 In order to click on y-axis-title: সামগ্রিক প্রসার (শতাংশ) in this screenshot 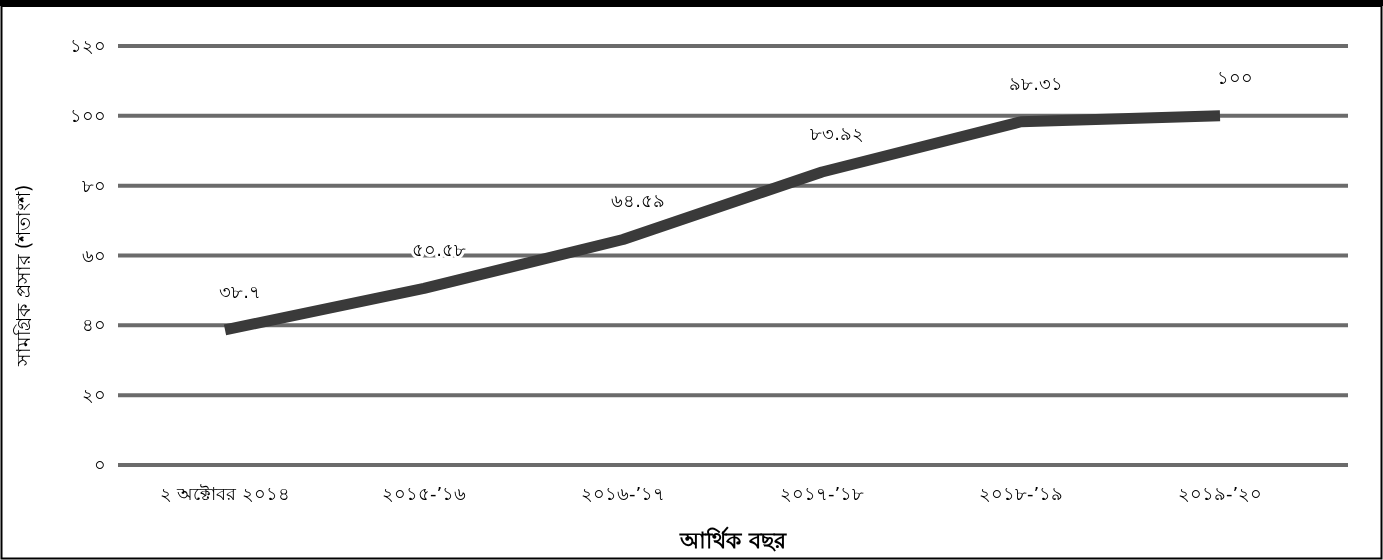, I will do `click(23, 276)`.